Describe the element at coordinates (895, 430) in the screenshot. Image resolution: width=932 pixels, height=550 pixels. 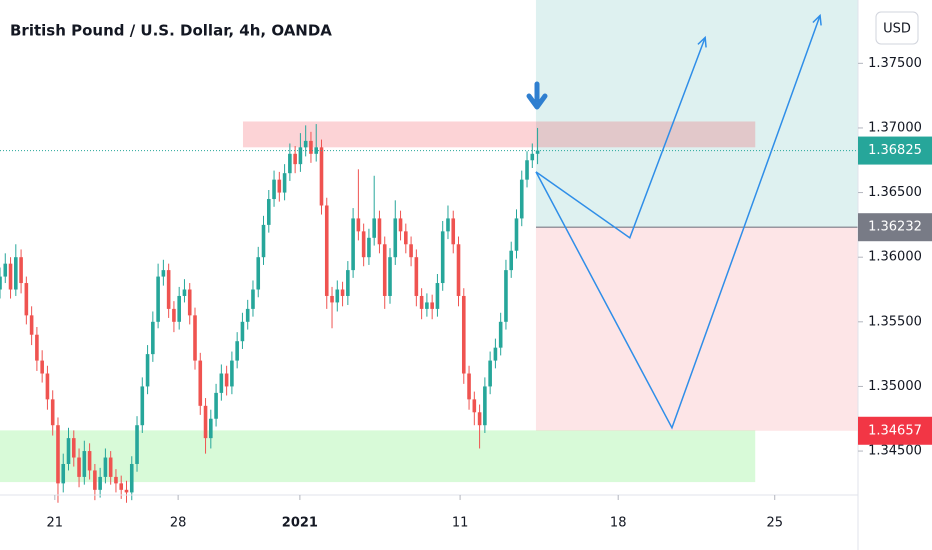
I see `price-label: 1.34657` at that location.